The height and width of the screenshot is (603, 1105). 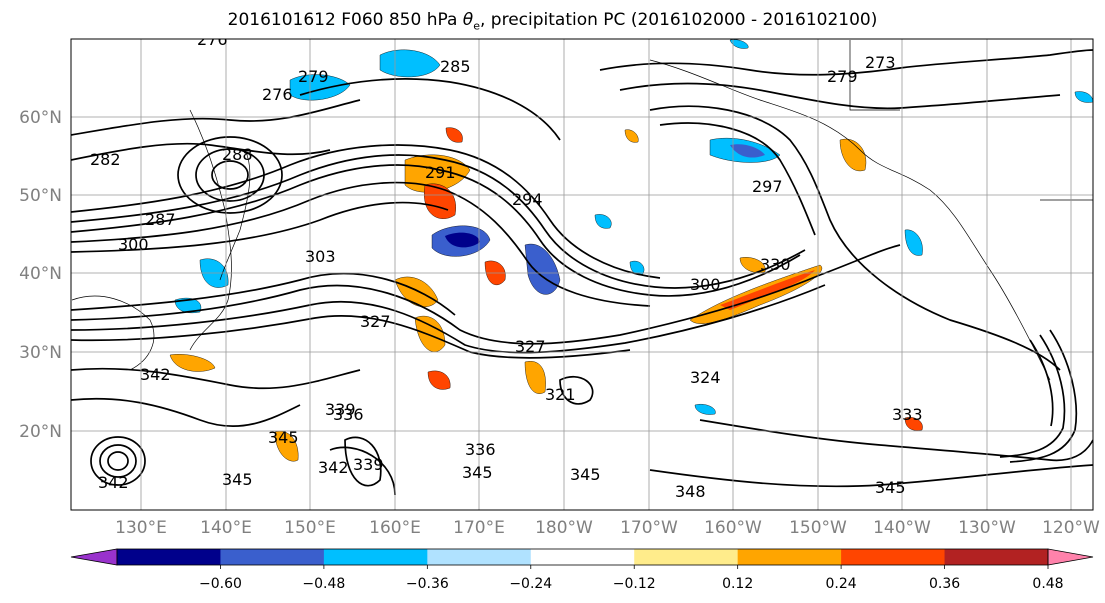 What do you see at coordinates (455, 66) in the screenshot?
I see `contour-label: 285` at bounding box center [455, 66].